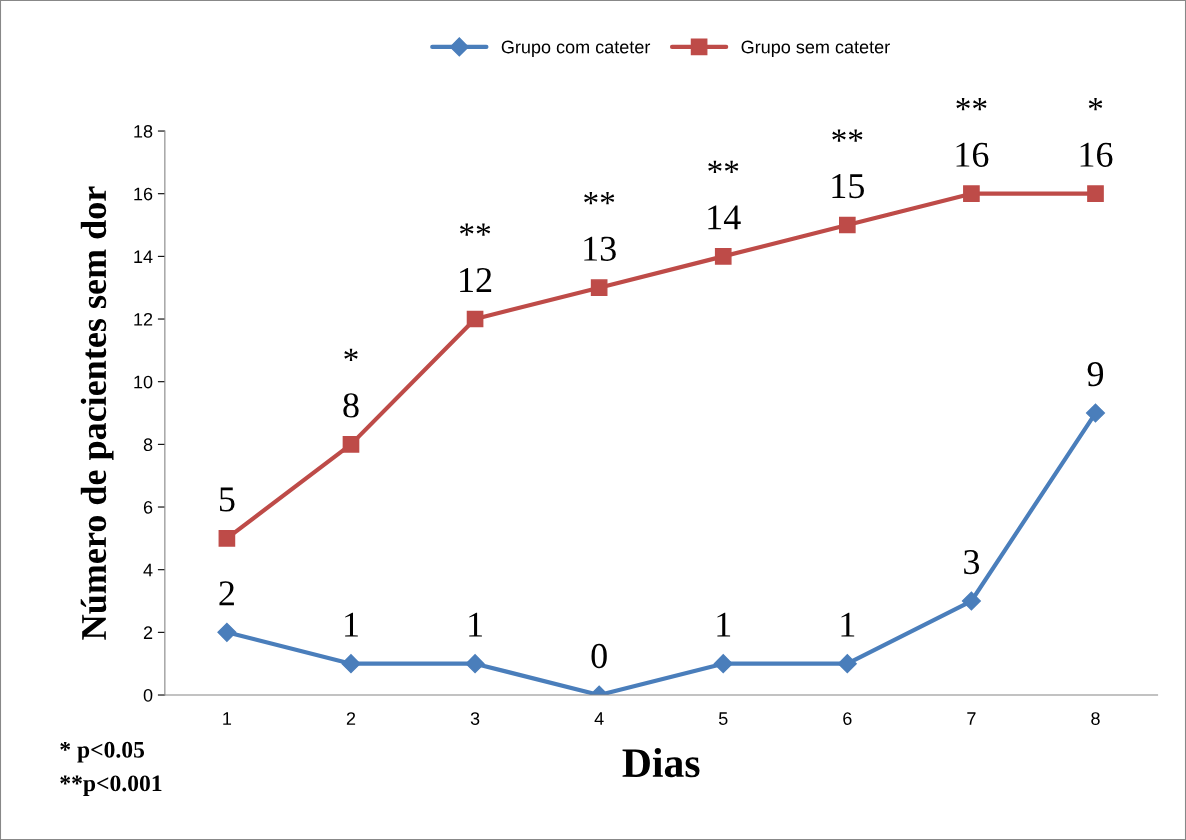  What do you see at coordinates (143, 256) in the screenshot?
I see `y-tick-label: 14` at bounding box center [143, 256].